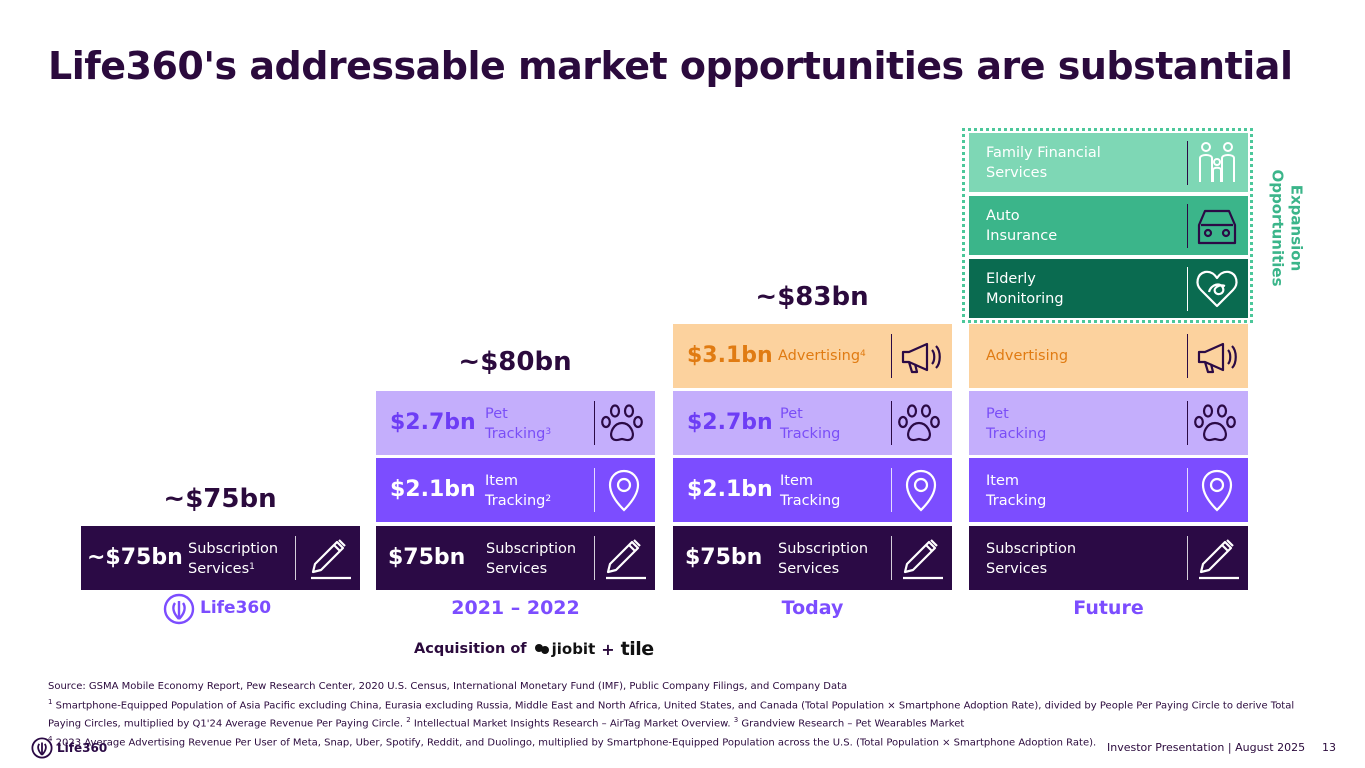  I want to click on col2-subscription-segment: $75bn Subscription Services, so click(515, 558).